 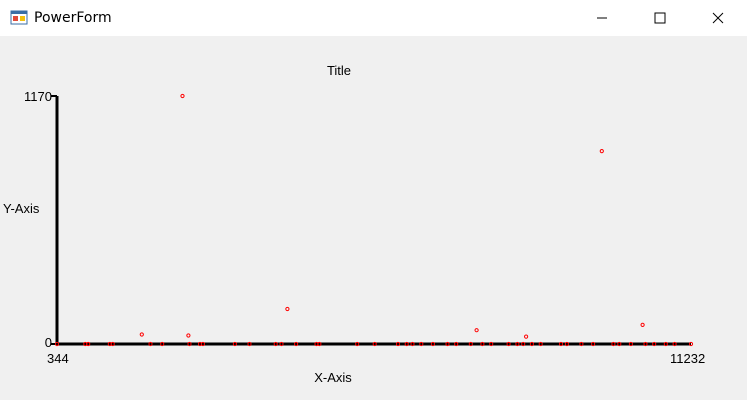 I want to click on y-tick-label-min: 0, so click(x=48, y=342).